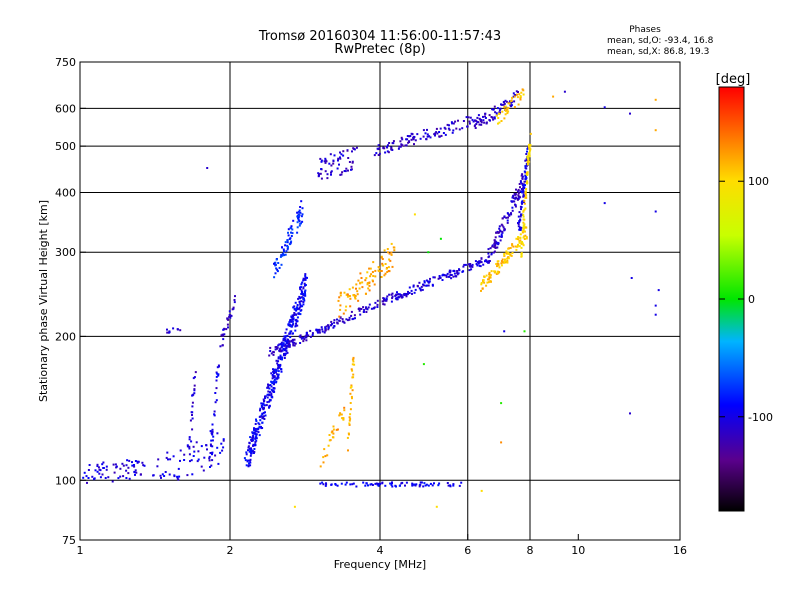  What do you see at coordinates (645, 30) in the screenshot?
I see `legend-heading: Phases` at bounding box center [645, 30].